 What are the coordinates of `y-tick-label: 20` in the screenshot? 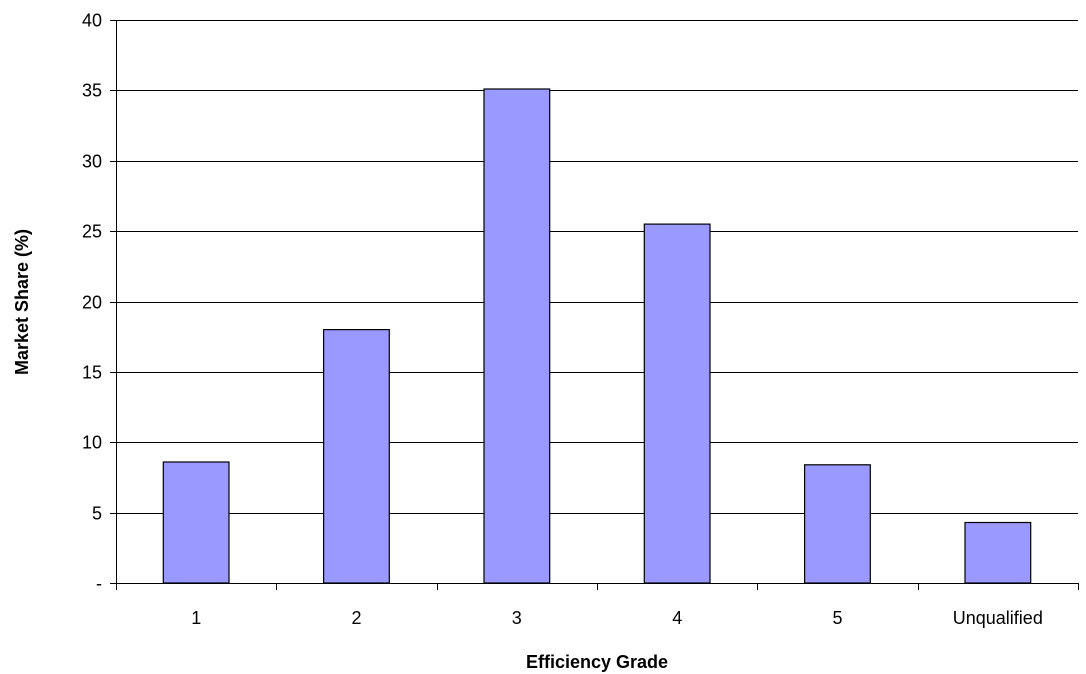 It's located at (92, 303).